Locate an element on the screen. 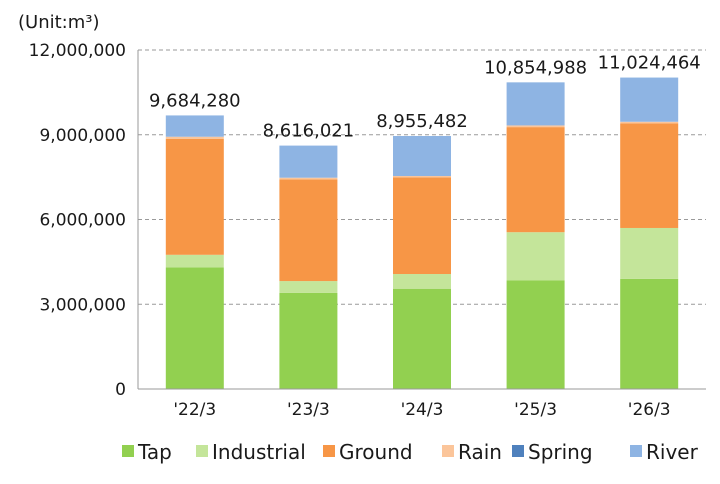 This screenshot has height=484, width=720. total-label: 8,616,021 is located at coordinates (309, 131).